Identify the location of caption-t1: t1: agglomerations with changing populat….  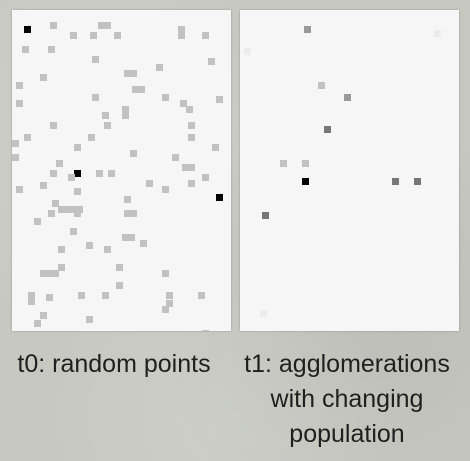
(347, 399).